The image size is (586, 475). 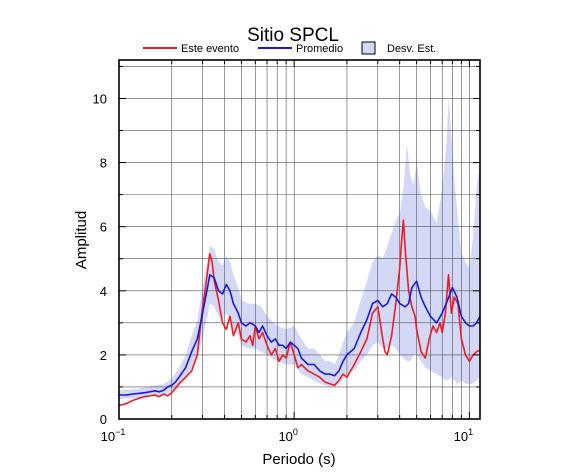 I want to click on chart-title: Sitio SPCL, so click(x=293, y=35).